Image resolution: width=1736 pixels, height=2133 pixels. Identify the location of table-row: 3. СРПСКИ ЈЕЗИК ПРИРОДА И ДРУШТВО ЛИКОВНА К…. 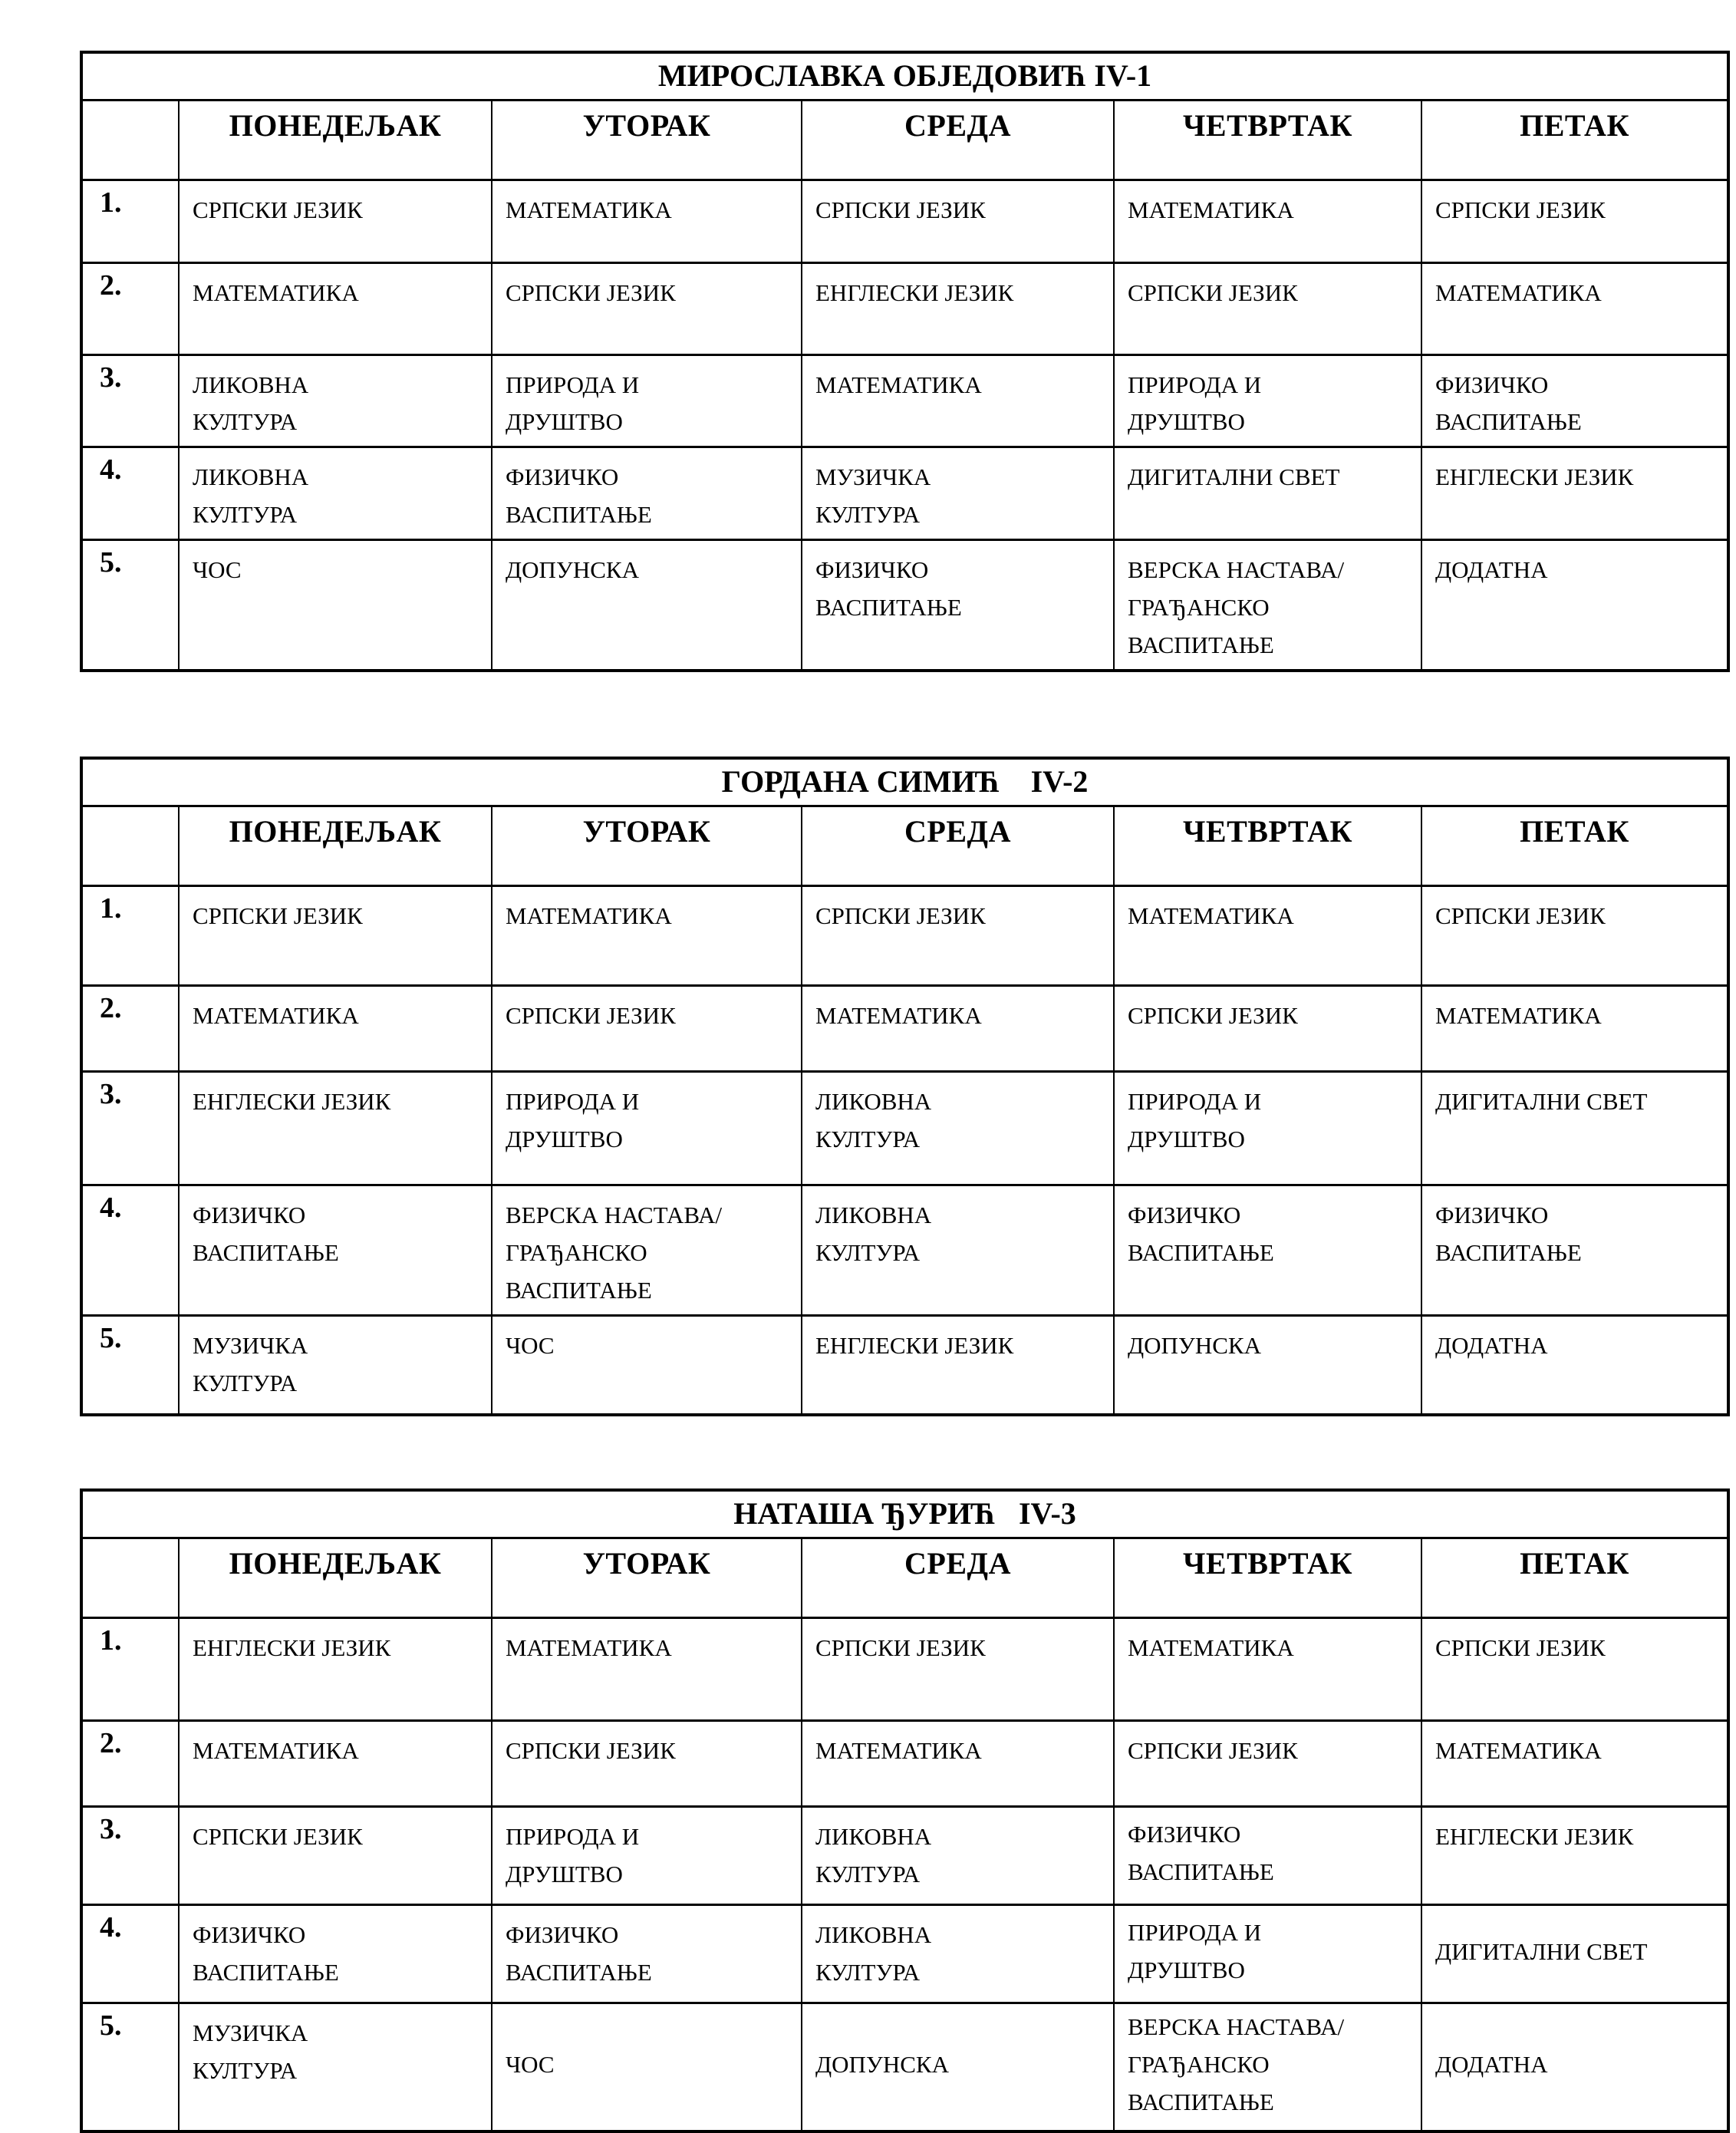
(905, 1856).